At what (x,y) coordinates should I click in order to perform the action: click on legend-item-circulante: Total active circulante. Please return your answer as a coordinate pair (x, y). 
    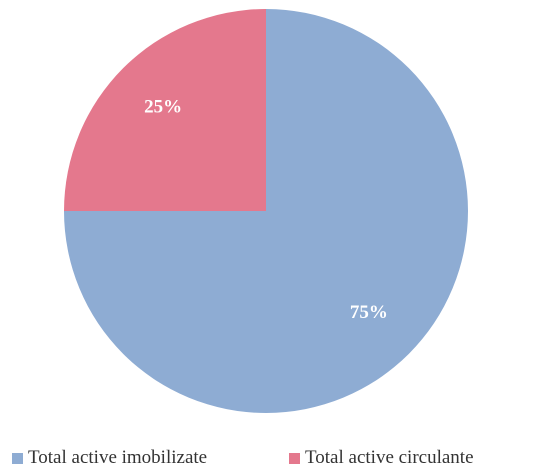
    Looking at the image, I should click on (381, 458).